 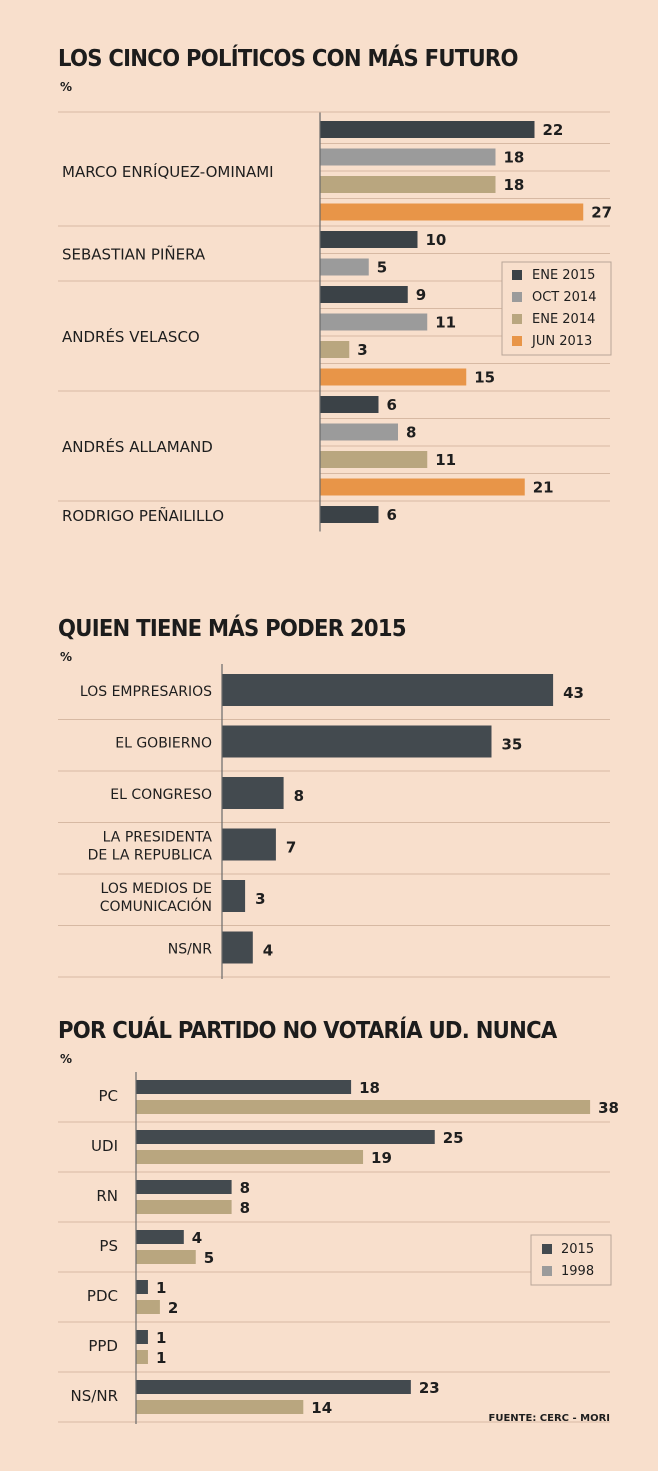 What do you see at coordinates (66, 1059) in the screenshot?
I see `chart3-unit: %` at bounding box center [66, 1059].